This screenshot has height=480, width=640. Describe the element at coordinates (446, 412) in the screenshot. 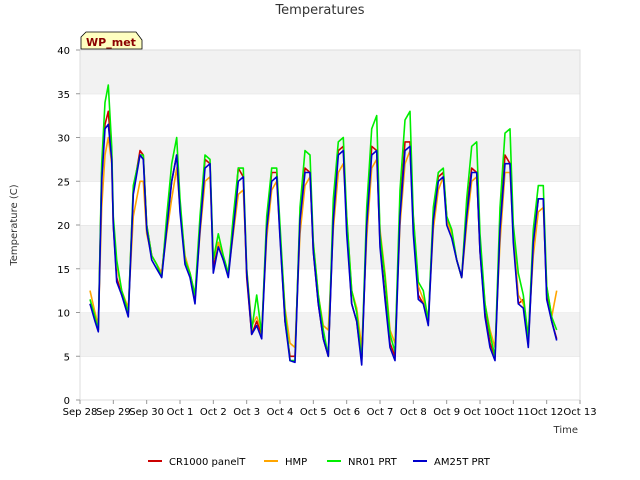

I see `x-tick-label: Oct 9` at that location.